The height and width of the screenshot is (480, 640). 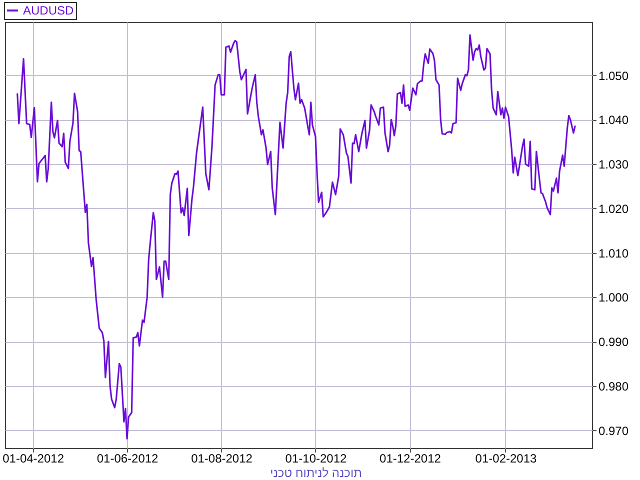 What do you see at coordinates (33, 459) in the screenshot?
I see `x-tick-label: 01-04-2012` at bounding box center [33, 459].